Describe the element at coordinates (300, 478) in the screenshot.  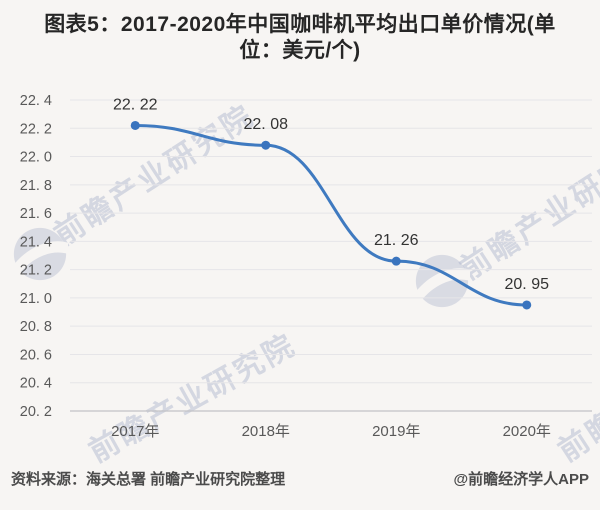
I see `footer: 资料来源：海关总署 前瞻产业研究院整理 @前瞻经济学人APP` at that location.